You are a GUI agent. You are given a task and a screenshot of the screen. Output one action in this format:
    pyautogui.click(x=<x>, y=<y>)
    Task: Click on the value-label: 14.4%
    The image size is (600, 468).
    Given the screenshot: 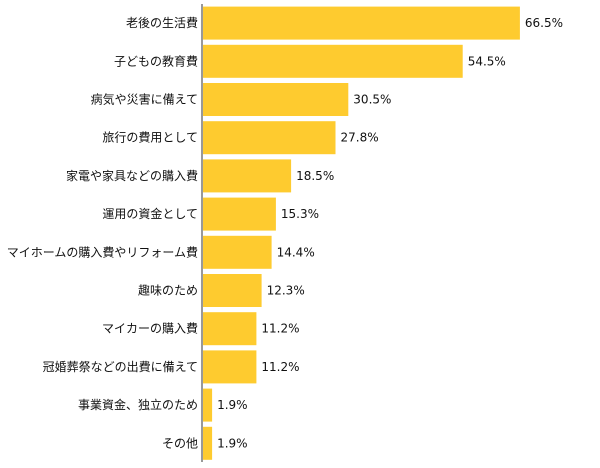 What is the action you would take?
    pyautogui.click(x=296, y=252)
    